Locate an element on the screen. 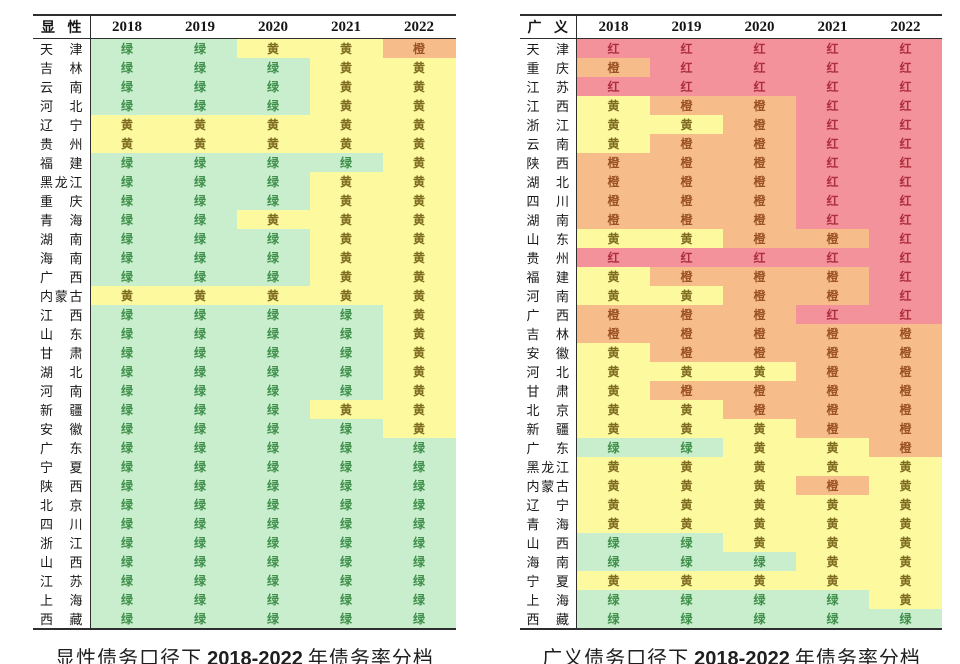 This screenshot has width=960, height=664. province-label: 江苏 is located at coordinates (548, 86).